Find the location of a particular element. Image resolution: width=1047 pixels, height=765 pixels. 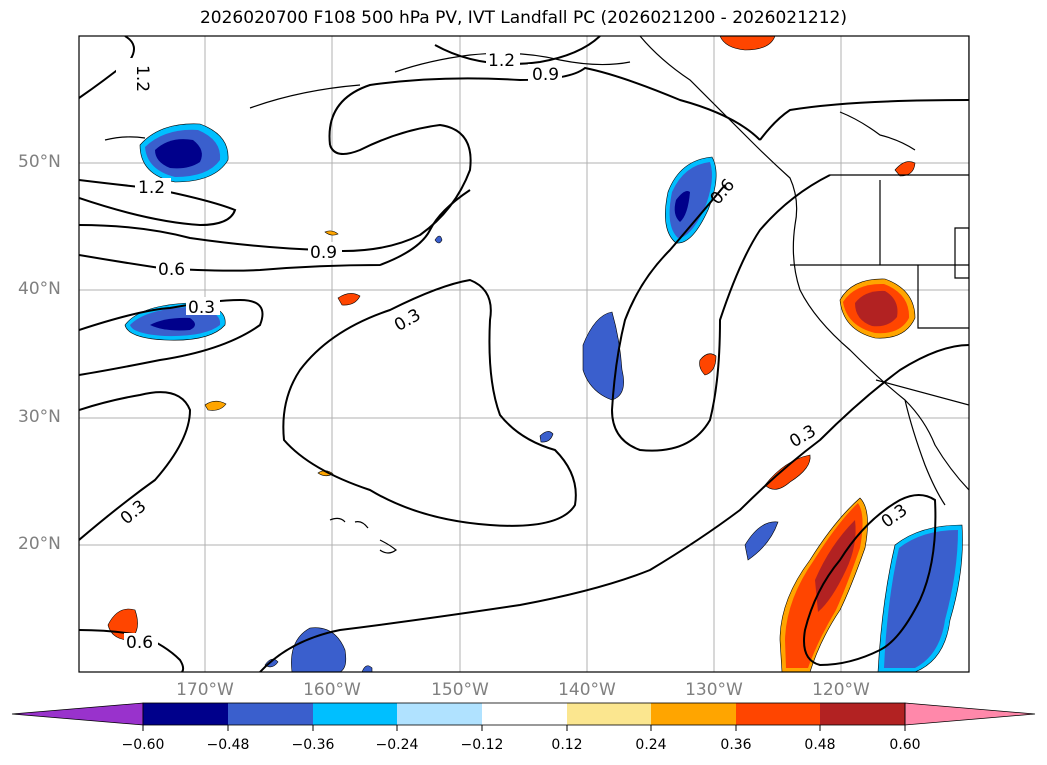

lon-label-120w: 120°W is located at coordinates (841, 690).